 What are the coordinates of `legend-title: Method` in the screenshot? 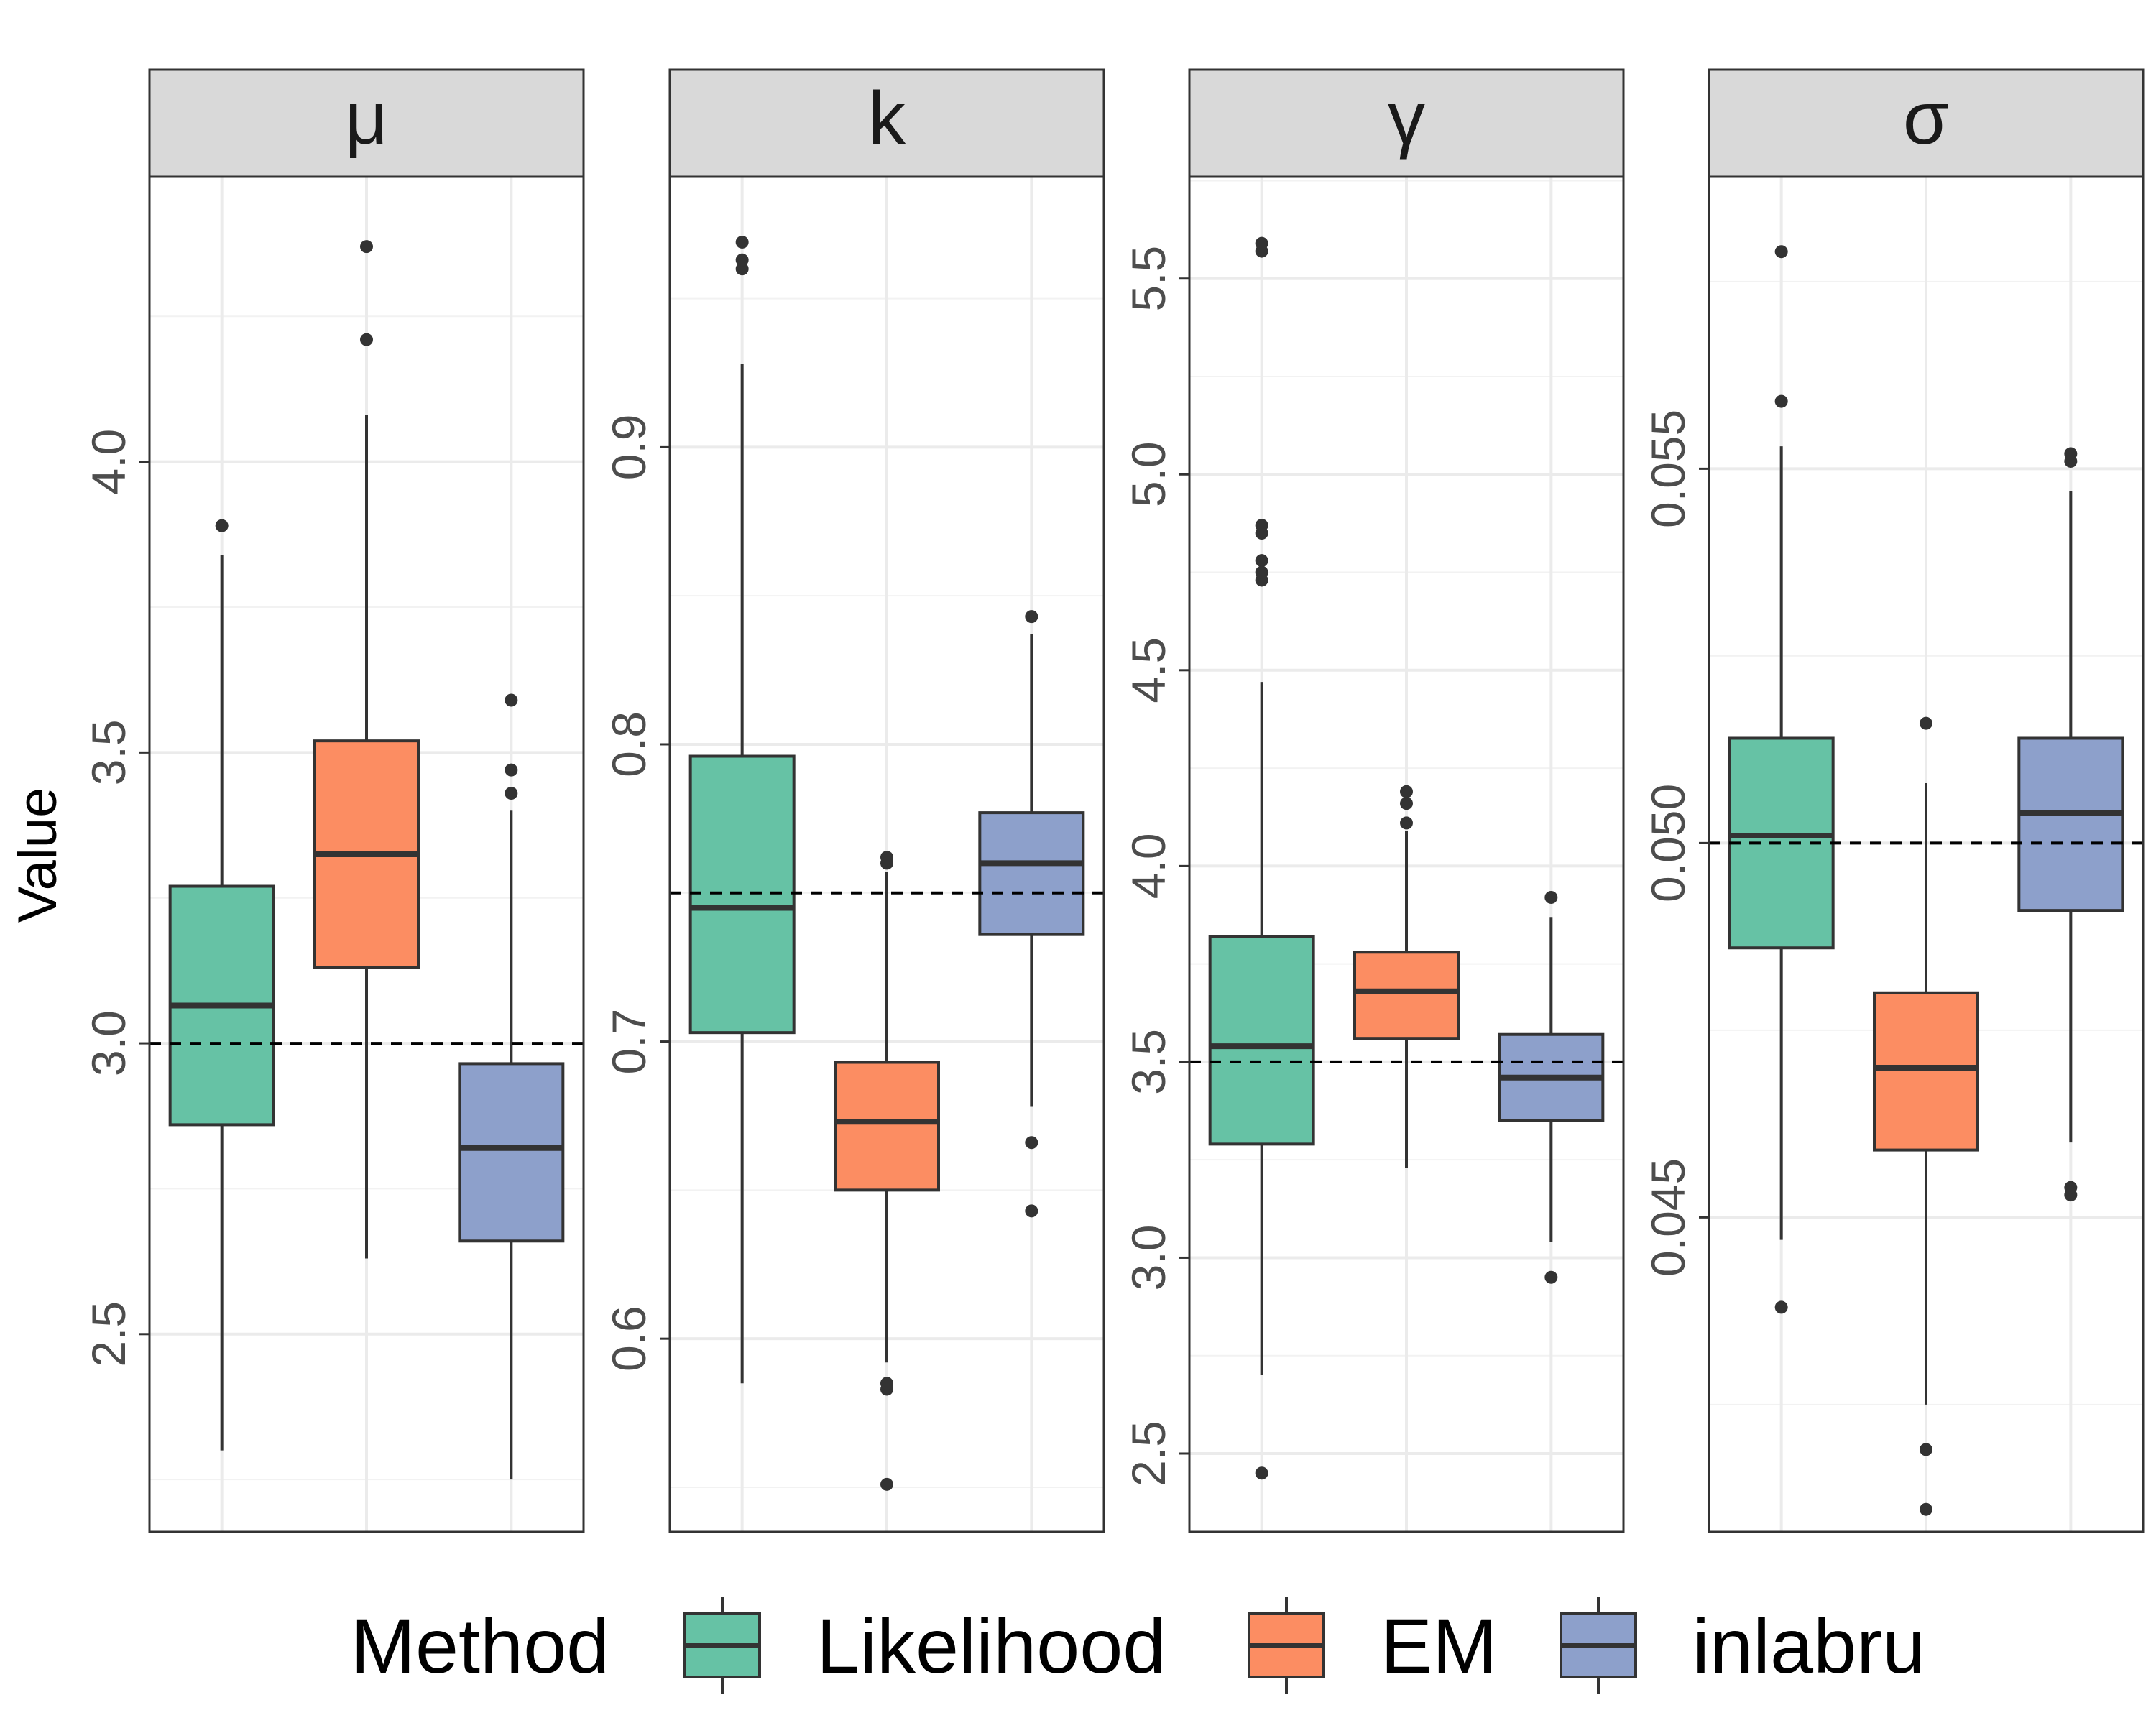 It's located at (480, 1646).